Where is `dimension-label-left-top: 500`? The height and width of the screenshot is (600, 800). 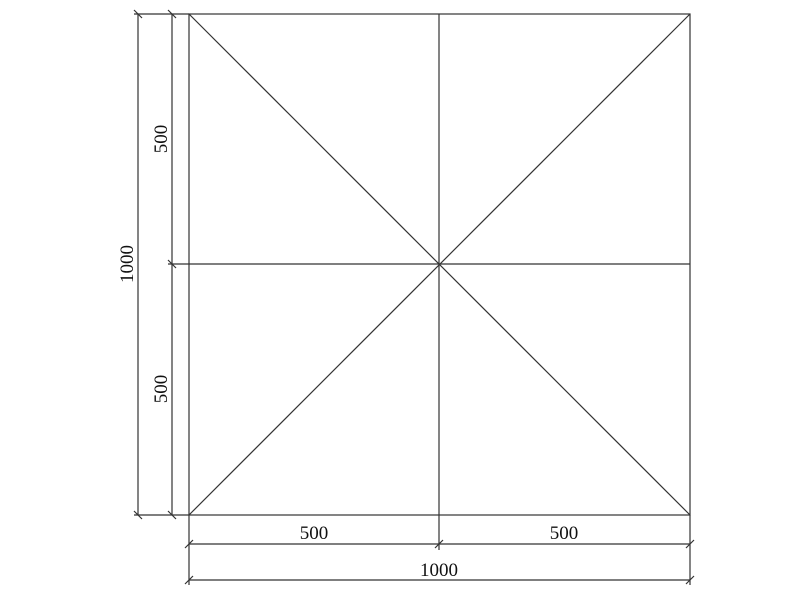 dimension-label-left-top: 500 is located at coordinates (161, 139).